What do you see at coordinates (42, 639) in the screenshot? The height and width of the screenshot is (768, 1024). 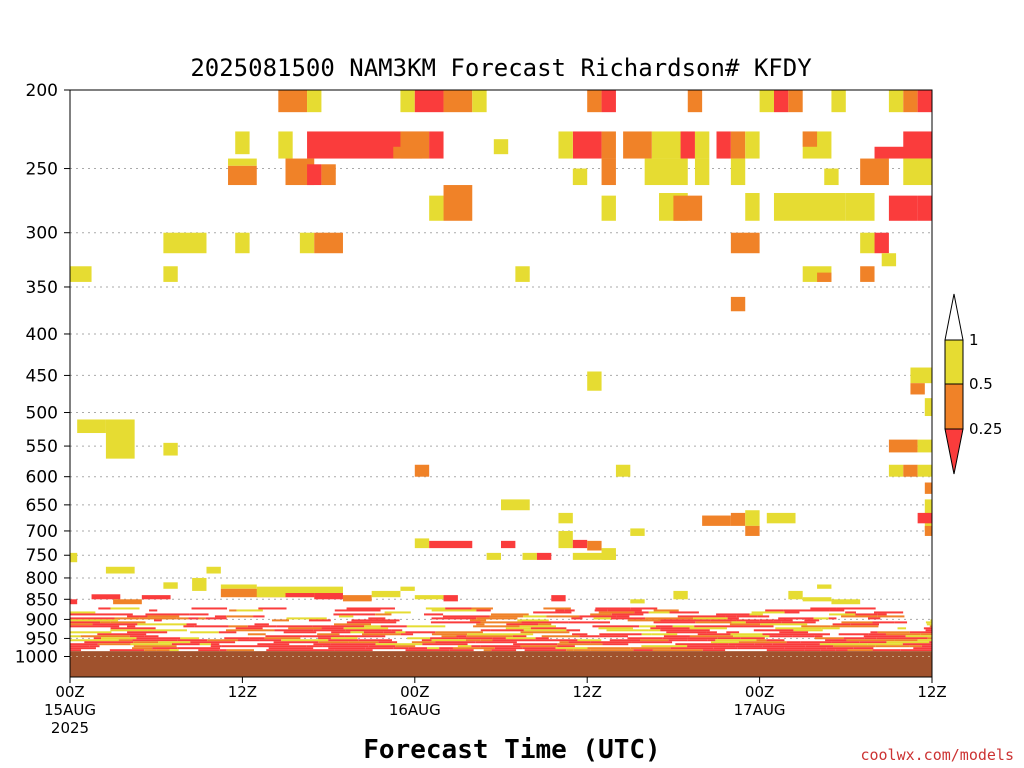 I see `y-tick-label: 950` at bounding box center [42, 639].